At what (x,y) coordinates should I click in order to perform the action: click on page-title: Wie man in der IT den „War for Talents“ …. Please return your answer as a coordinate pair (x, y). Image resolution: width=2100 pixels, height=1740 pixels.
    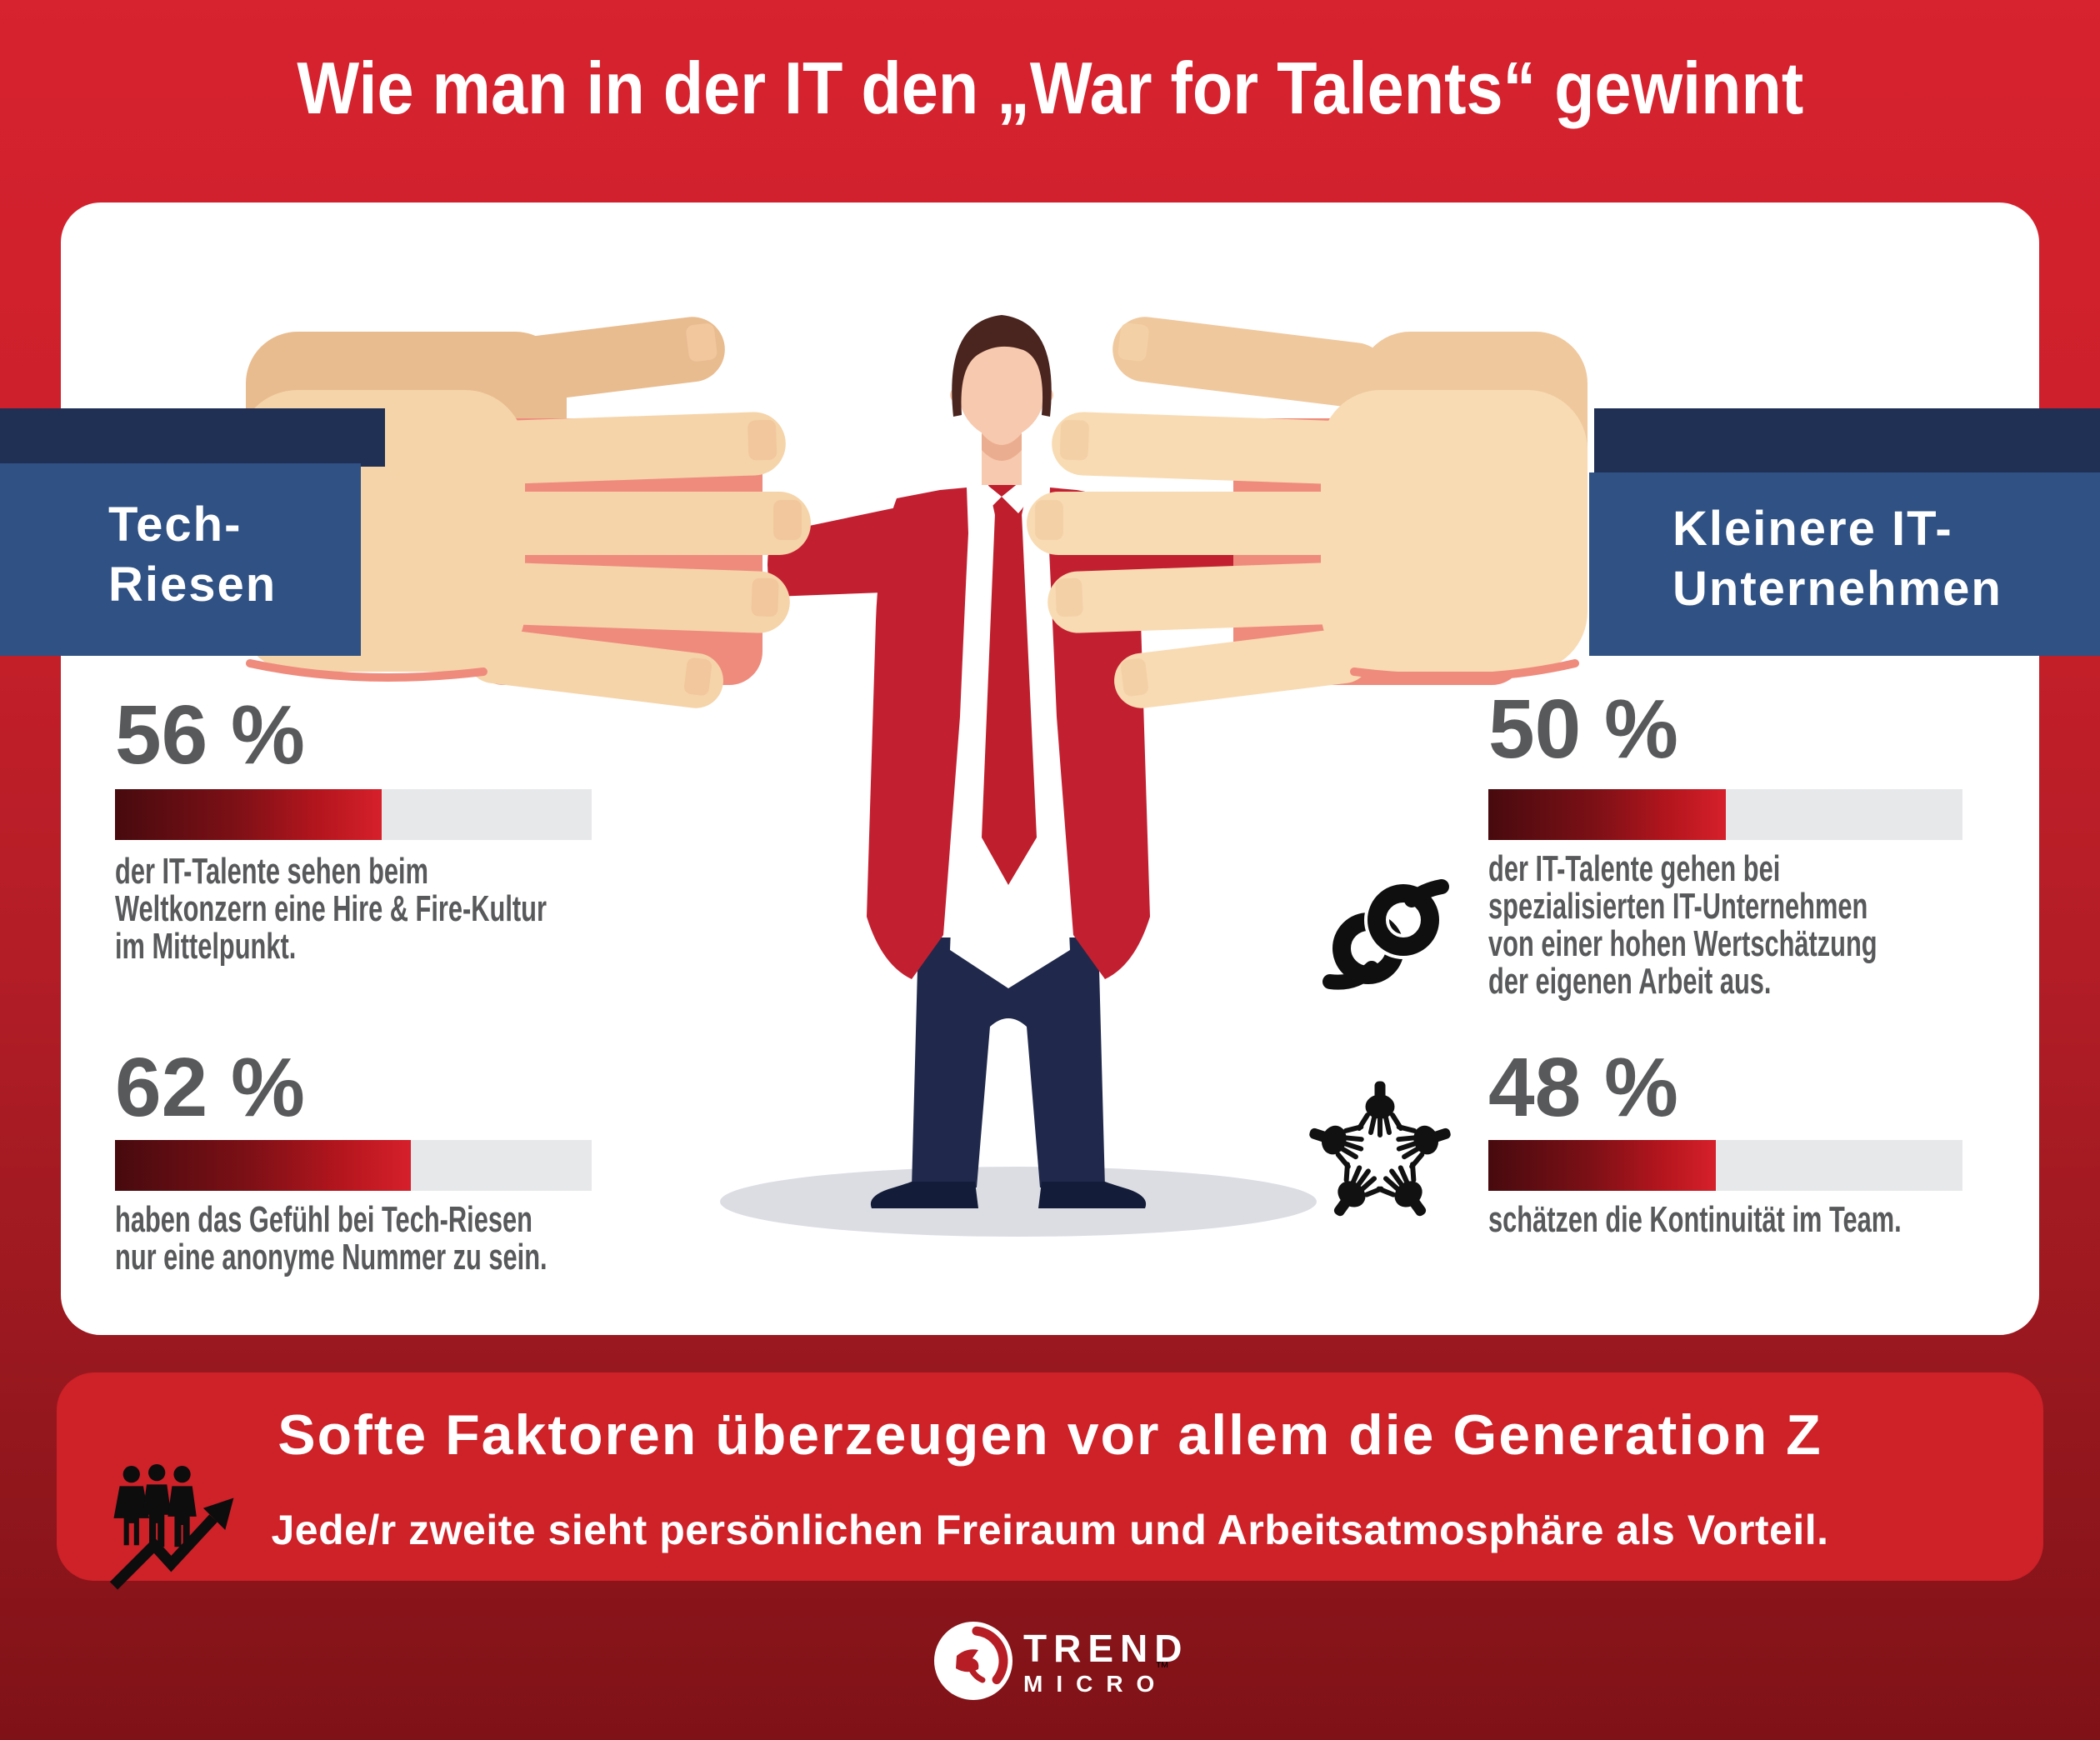
    Looking at the image, I should click on (1050, 88).